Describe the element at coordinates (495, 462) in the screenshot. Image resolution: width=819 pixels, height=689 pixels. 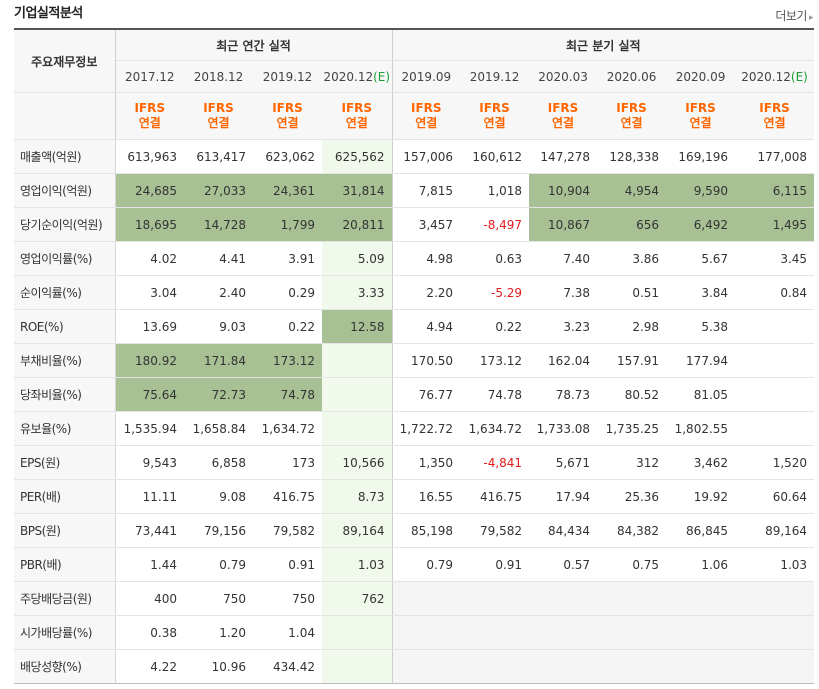
I see `quarter-value: -4,841` at that location.